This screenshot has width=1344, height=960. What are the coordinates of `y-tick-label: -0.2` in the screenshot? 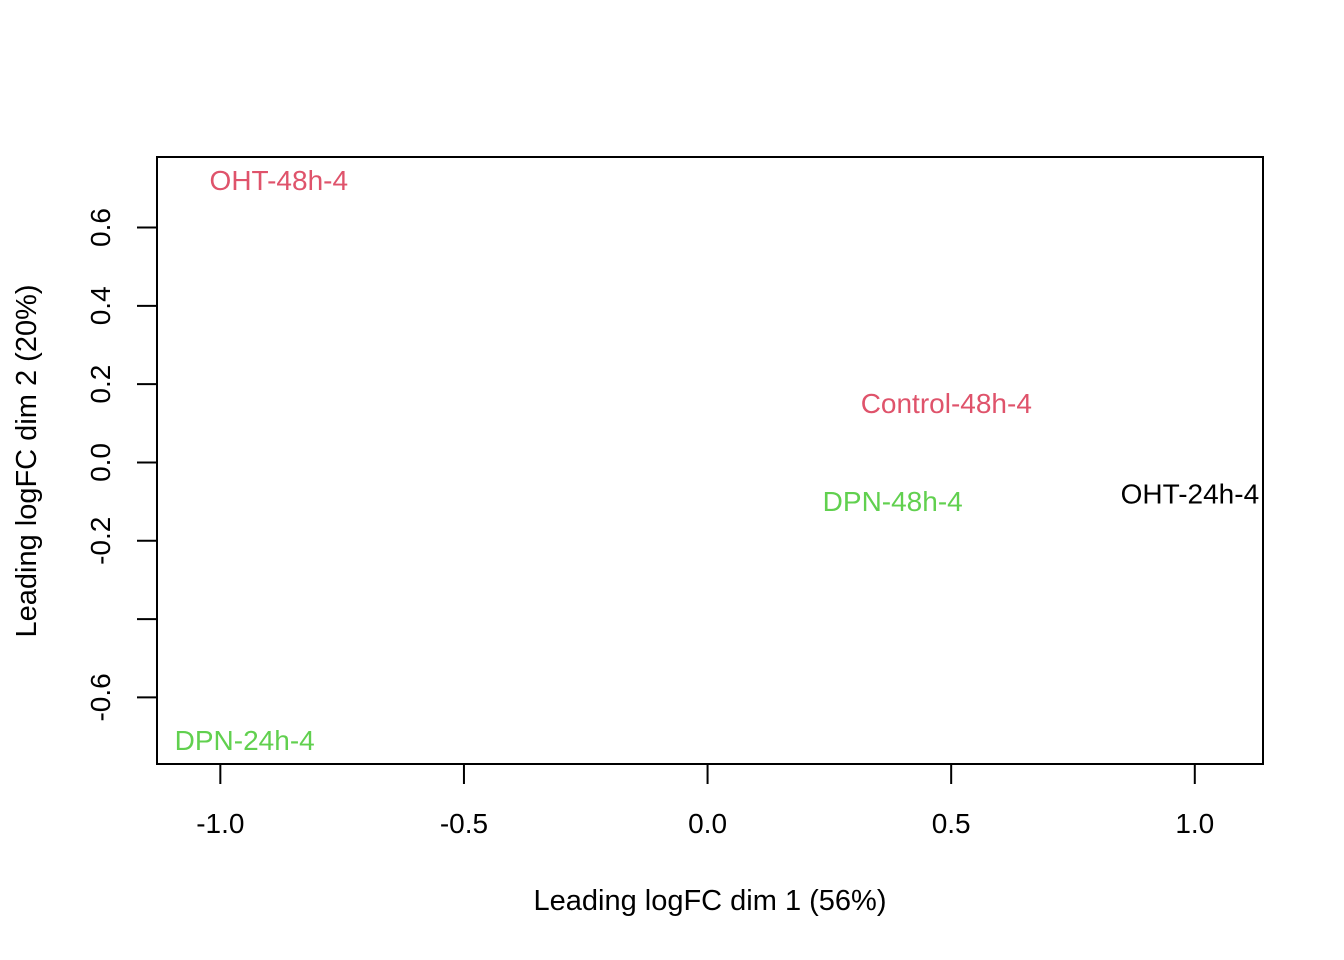 It's located at (100, 541).